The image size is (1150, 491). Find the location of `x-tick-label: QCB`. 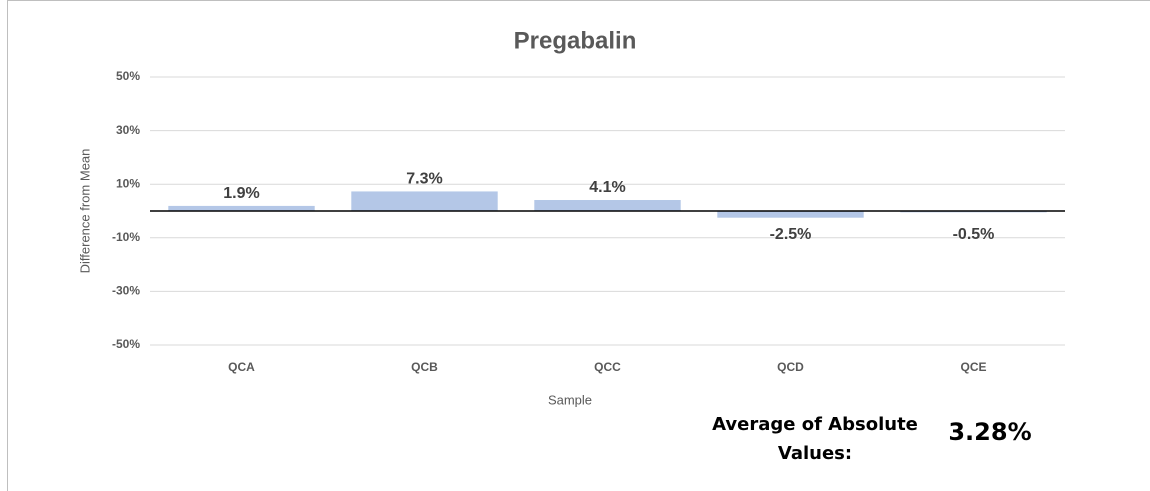

x-tick-label: QCB is located at coordinates (424, 367).